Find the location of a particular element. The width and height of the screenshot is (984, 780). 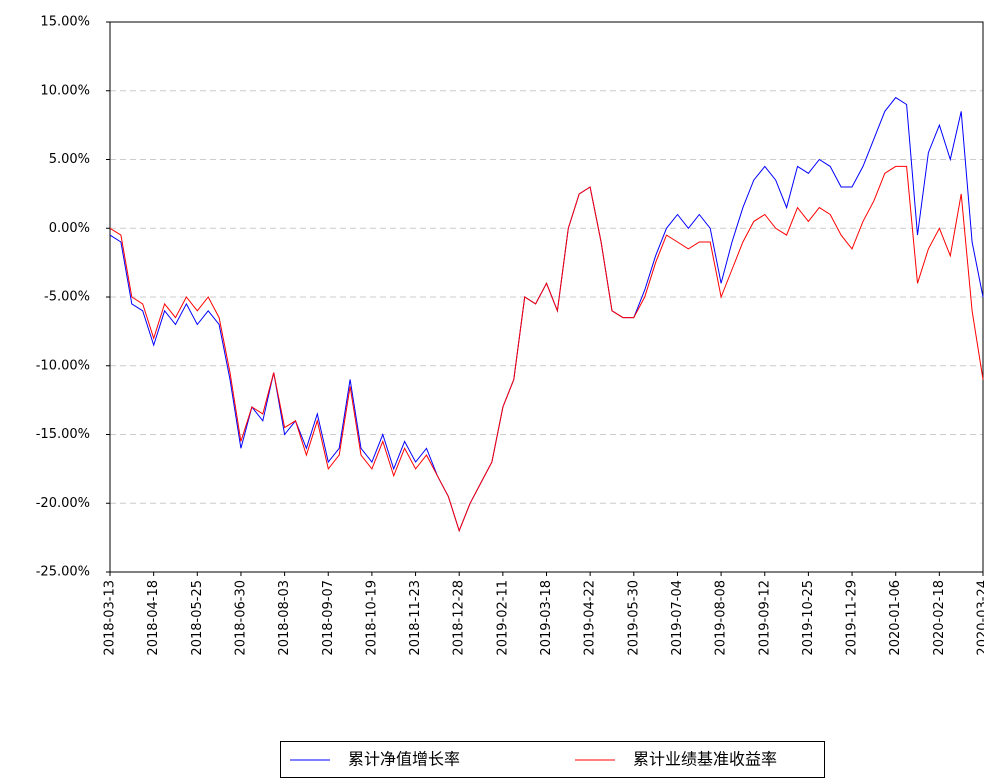

y-tick-label: -25.00% is located at coordinates (63, 572).